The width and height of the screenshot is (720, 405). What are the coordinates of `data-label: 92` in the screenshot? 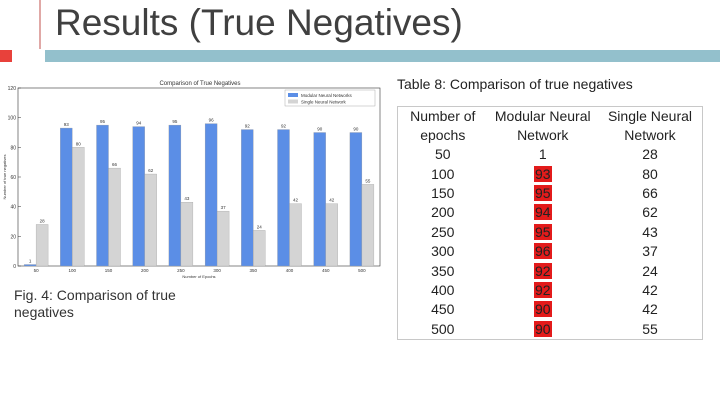 It's located at (284, 126).